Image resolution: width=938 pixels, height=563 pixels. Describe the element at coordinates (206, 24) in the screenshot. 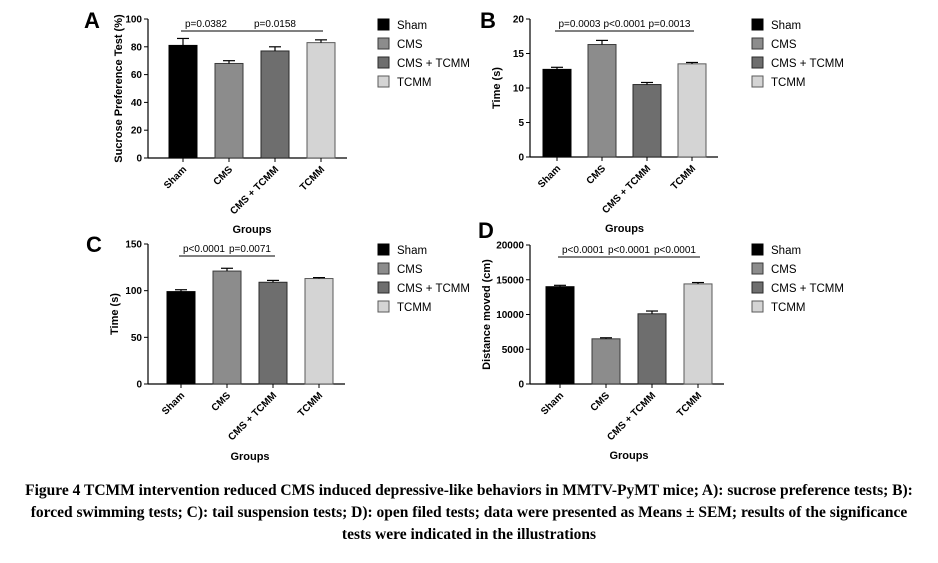

I see `p-value-label: p=0.0382` at that location.